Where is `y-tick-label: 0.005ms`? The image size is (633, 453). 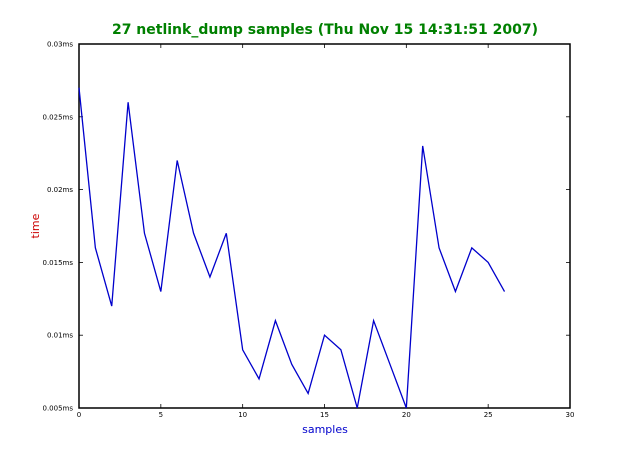
y-tick-label: 0.005ms is located at coordinates (57, 409).